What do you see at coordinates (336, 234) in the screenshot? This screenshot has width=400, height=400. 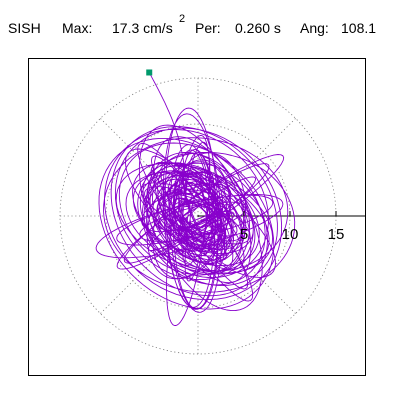 I see `radial-tick-label: 15` at bounding box center [336, 234].